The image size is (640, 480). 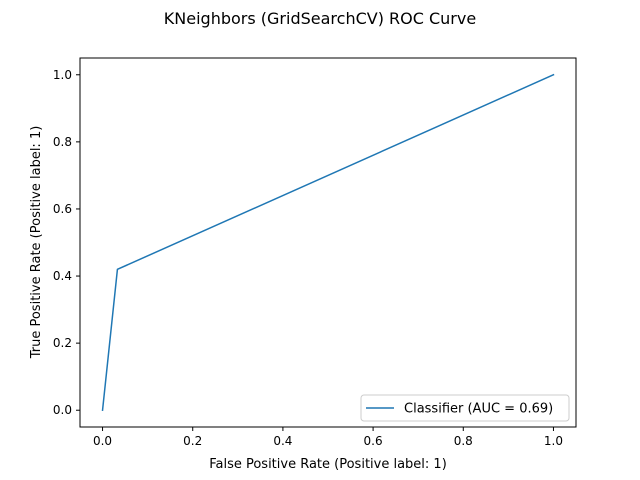 What do you see at coordinates (328, 464) in the screenshot?
I see `x-axis-label: False Positive Rate (Positive label: 1)` at bounding box center [328, 464].